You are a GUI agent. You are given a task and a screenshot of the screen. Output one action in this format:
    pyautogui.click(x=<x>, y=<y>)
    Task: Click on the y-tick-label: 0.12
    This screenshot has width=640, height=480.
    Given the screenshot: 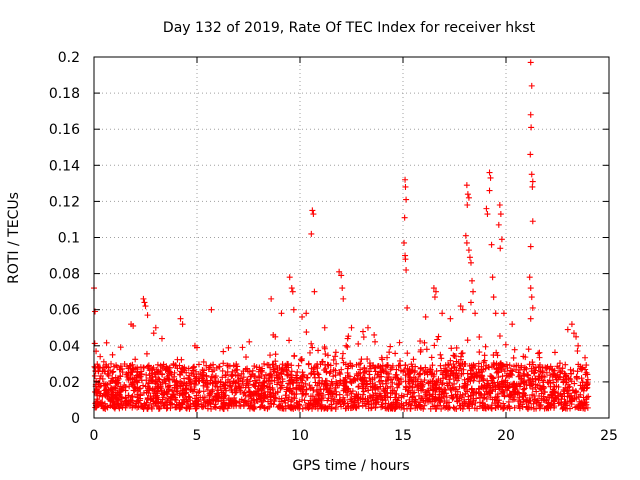 What is the action you would take?
    pyautogui.click(x=64, y=202)
    